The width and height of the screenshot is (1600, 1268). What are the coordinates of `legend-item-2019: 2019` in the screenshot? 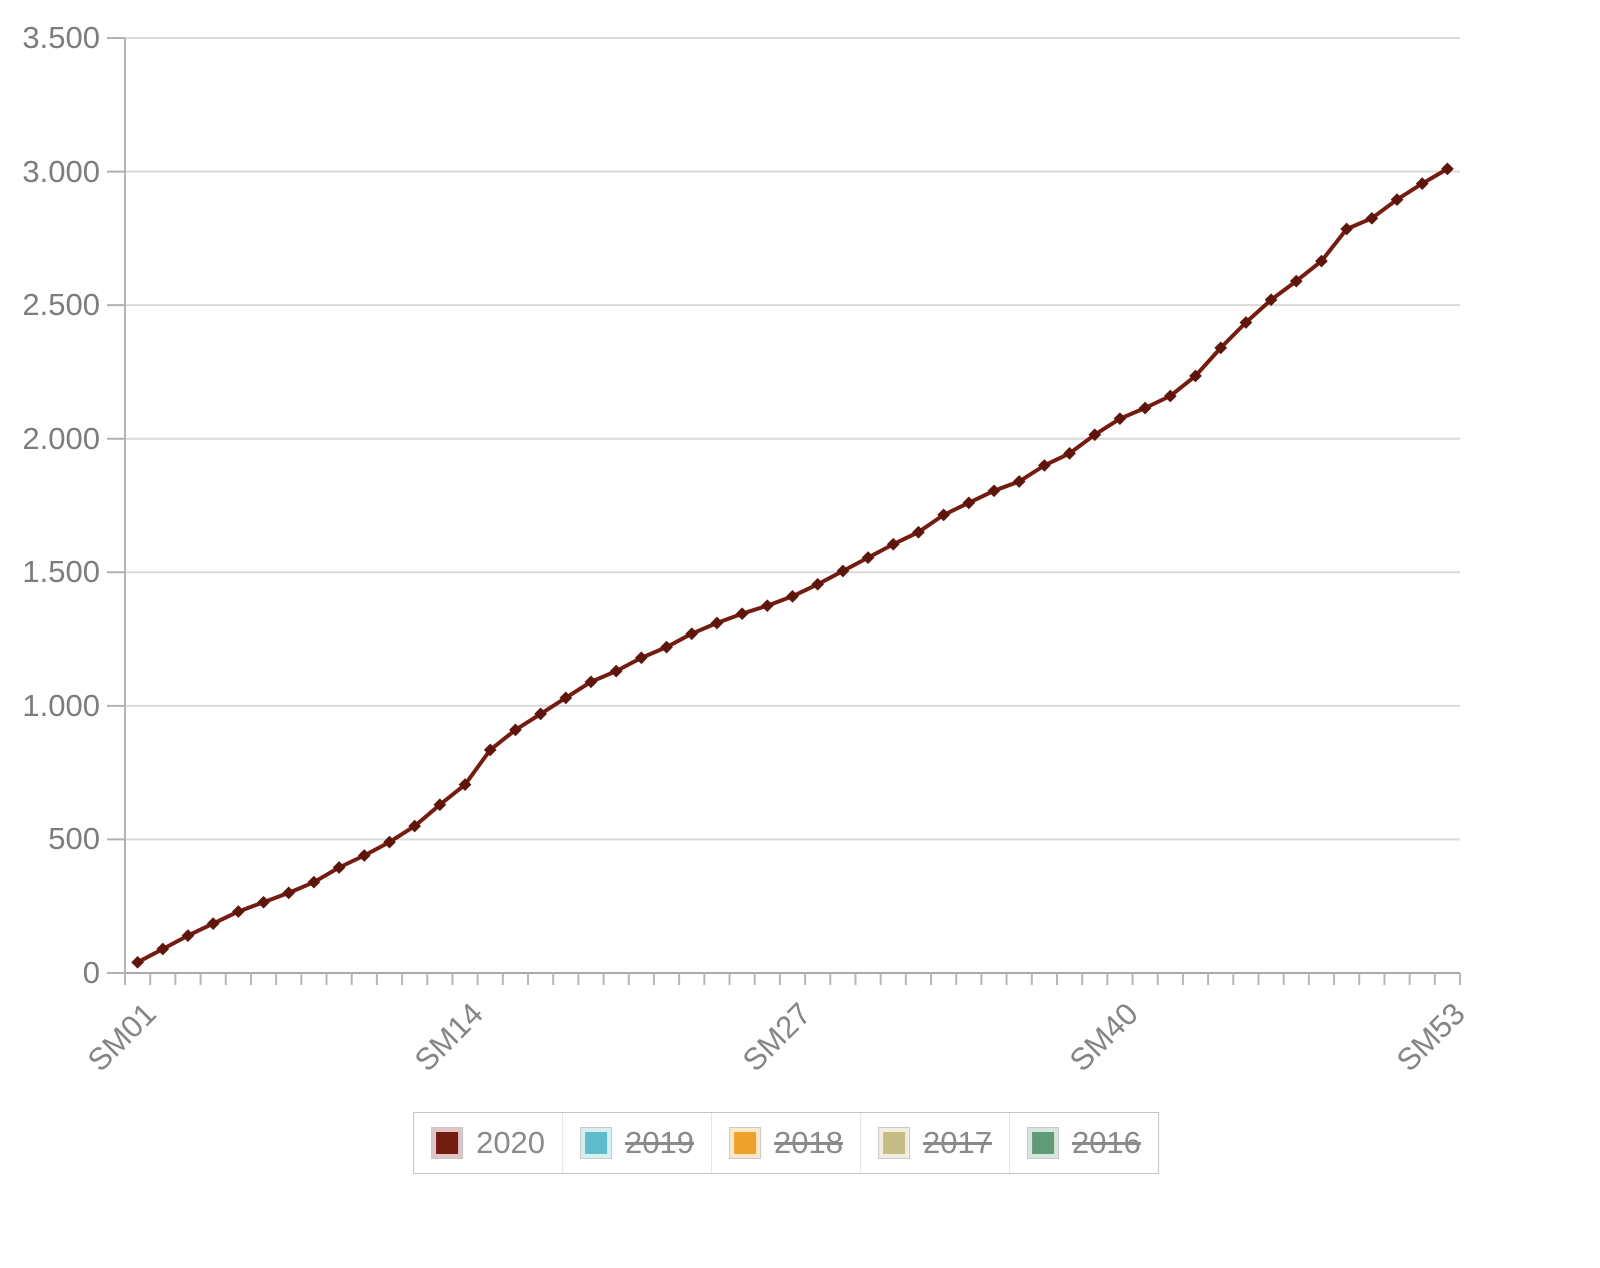 It's located at (638, 1143).